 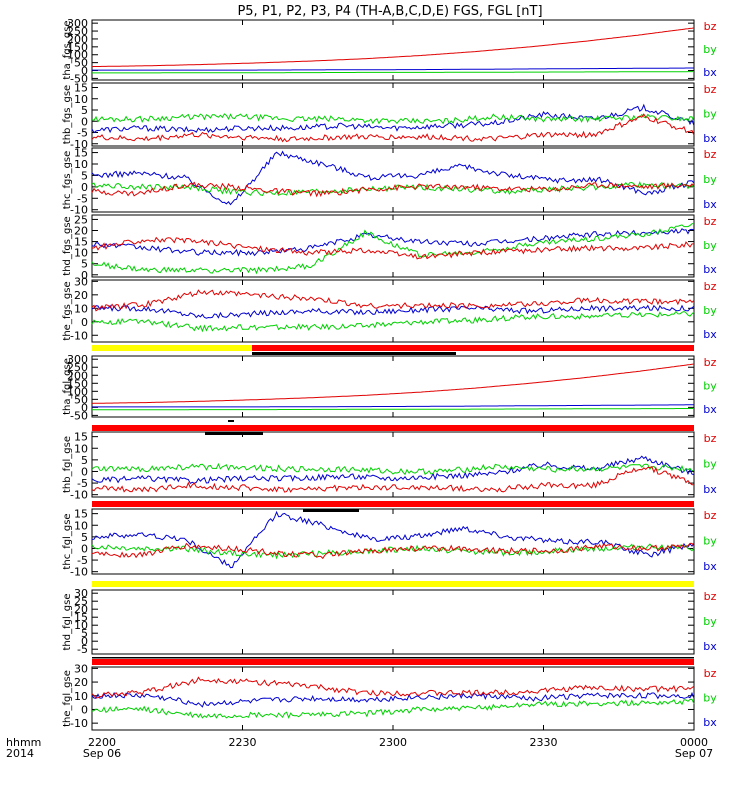 I want to click on x-tick-label-date: Sep 07, so click(x=694, y=753).